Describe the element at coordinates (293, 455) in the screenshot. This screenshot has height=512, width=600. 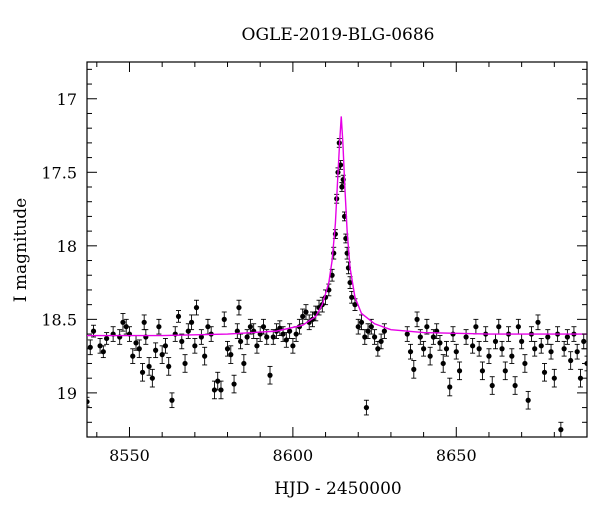
I see `x-tick-label: 8600` at that location.